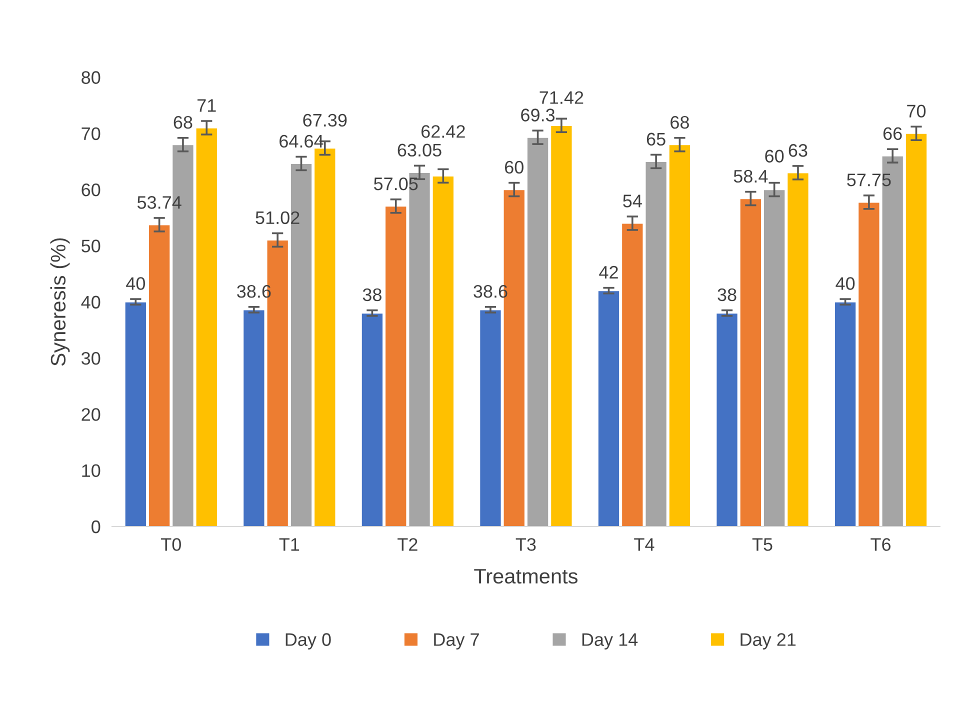  I want to click on x-tick-label: T4, so click(644, 544).